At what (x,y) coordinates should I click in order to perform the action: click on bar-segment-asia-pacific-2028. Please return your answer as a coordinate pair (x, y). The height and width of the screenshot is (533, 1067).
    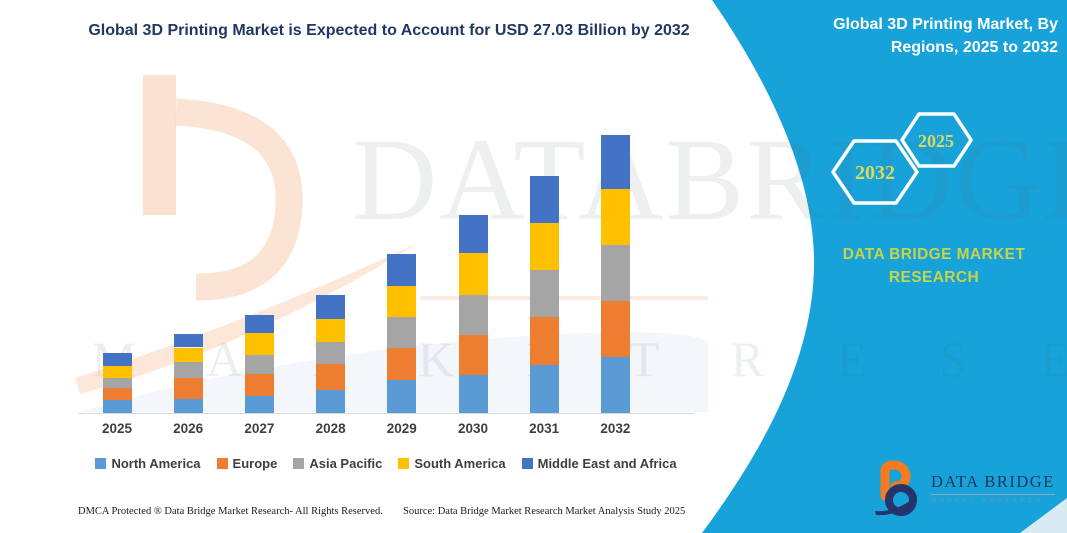
    Looking at the image, I should click on (331, 353).